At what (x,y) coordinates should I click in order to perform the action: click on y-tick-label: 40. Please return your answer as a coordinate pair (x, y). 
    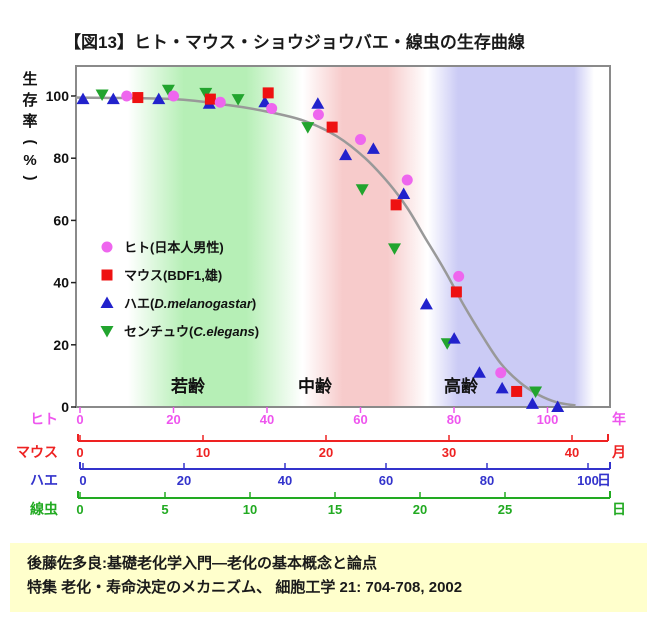
    Looking at the image, I should click on (61, 283).